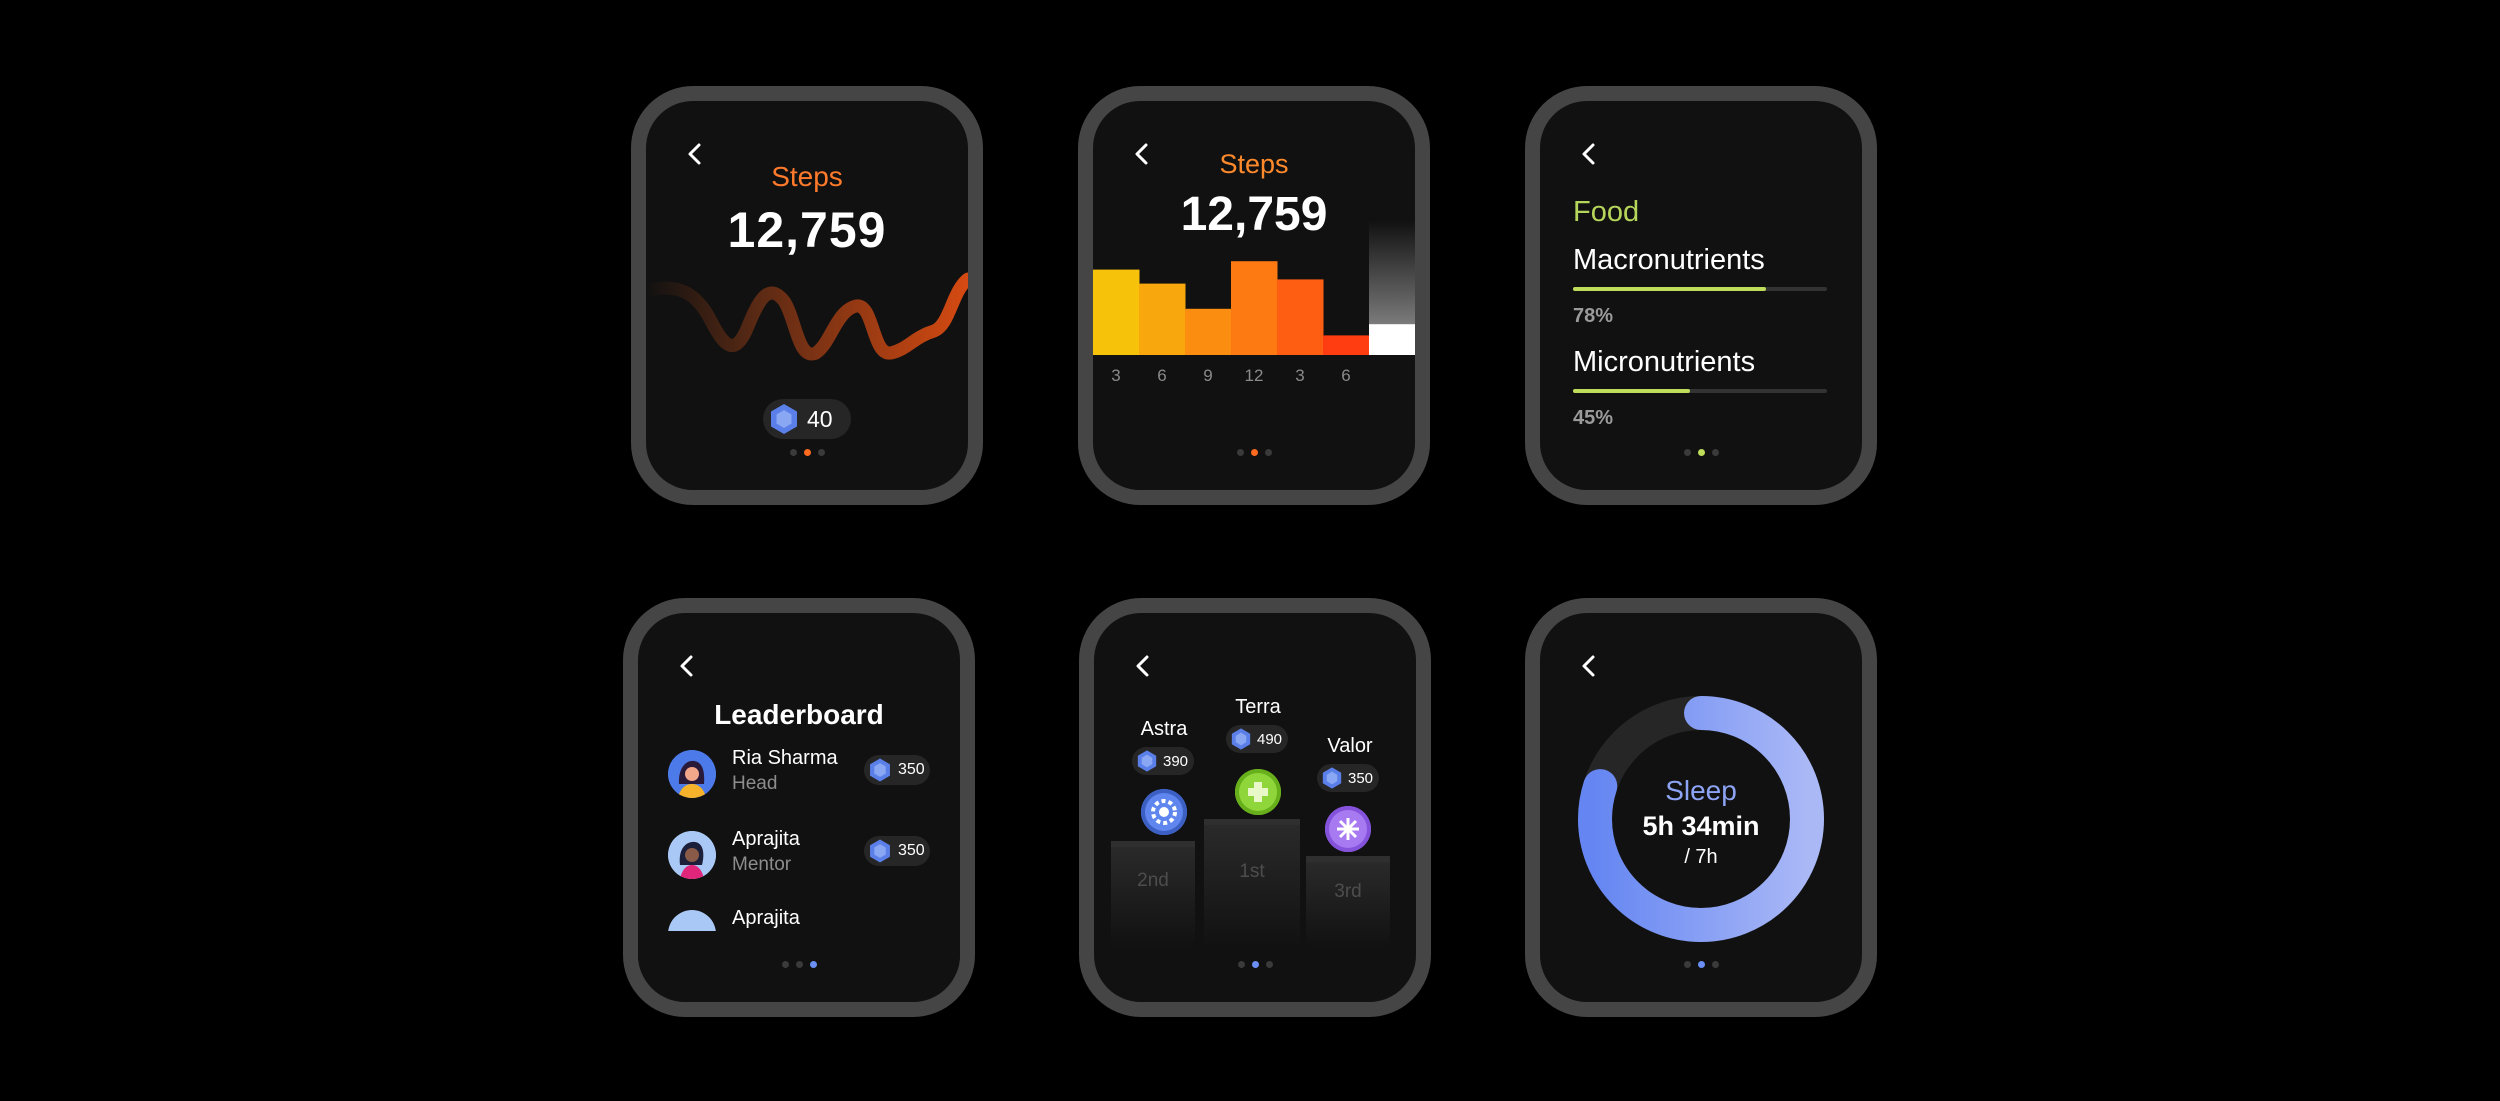  I want to click on chart-tick-label: 9, so click(1207, 375).